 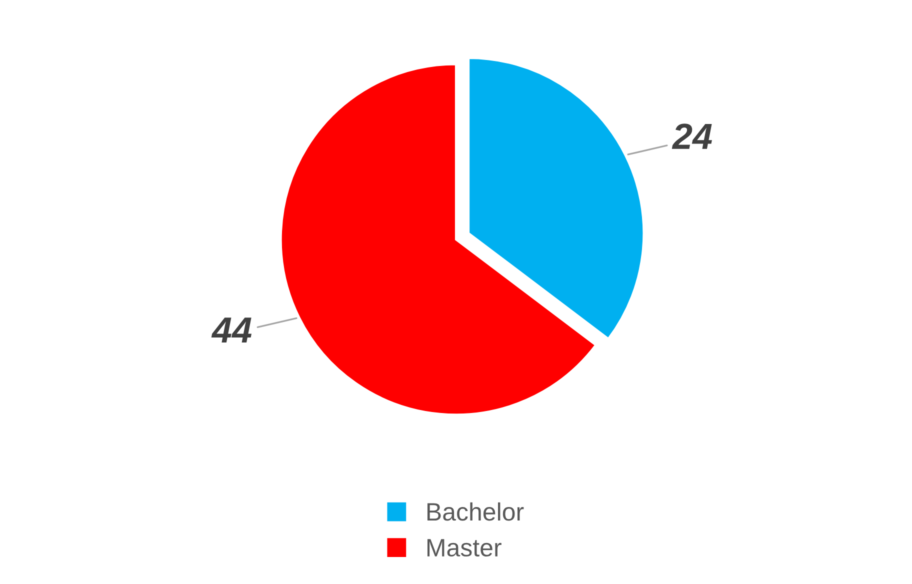 What do you see at coordinates (464, 548) in the screenshot?
I see `legend-label: Master` at bounding box center [464, 548].